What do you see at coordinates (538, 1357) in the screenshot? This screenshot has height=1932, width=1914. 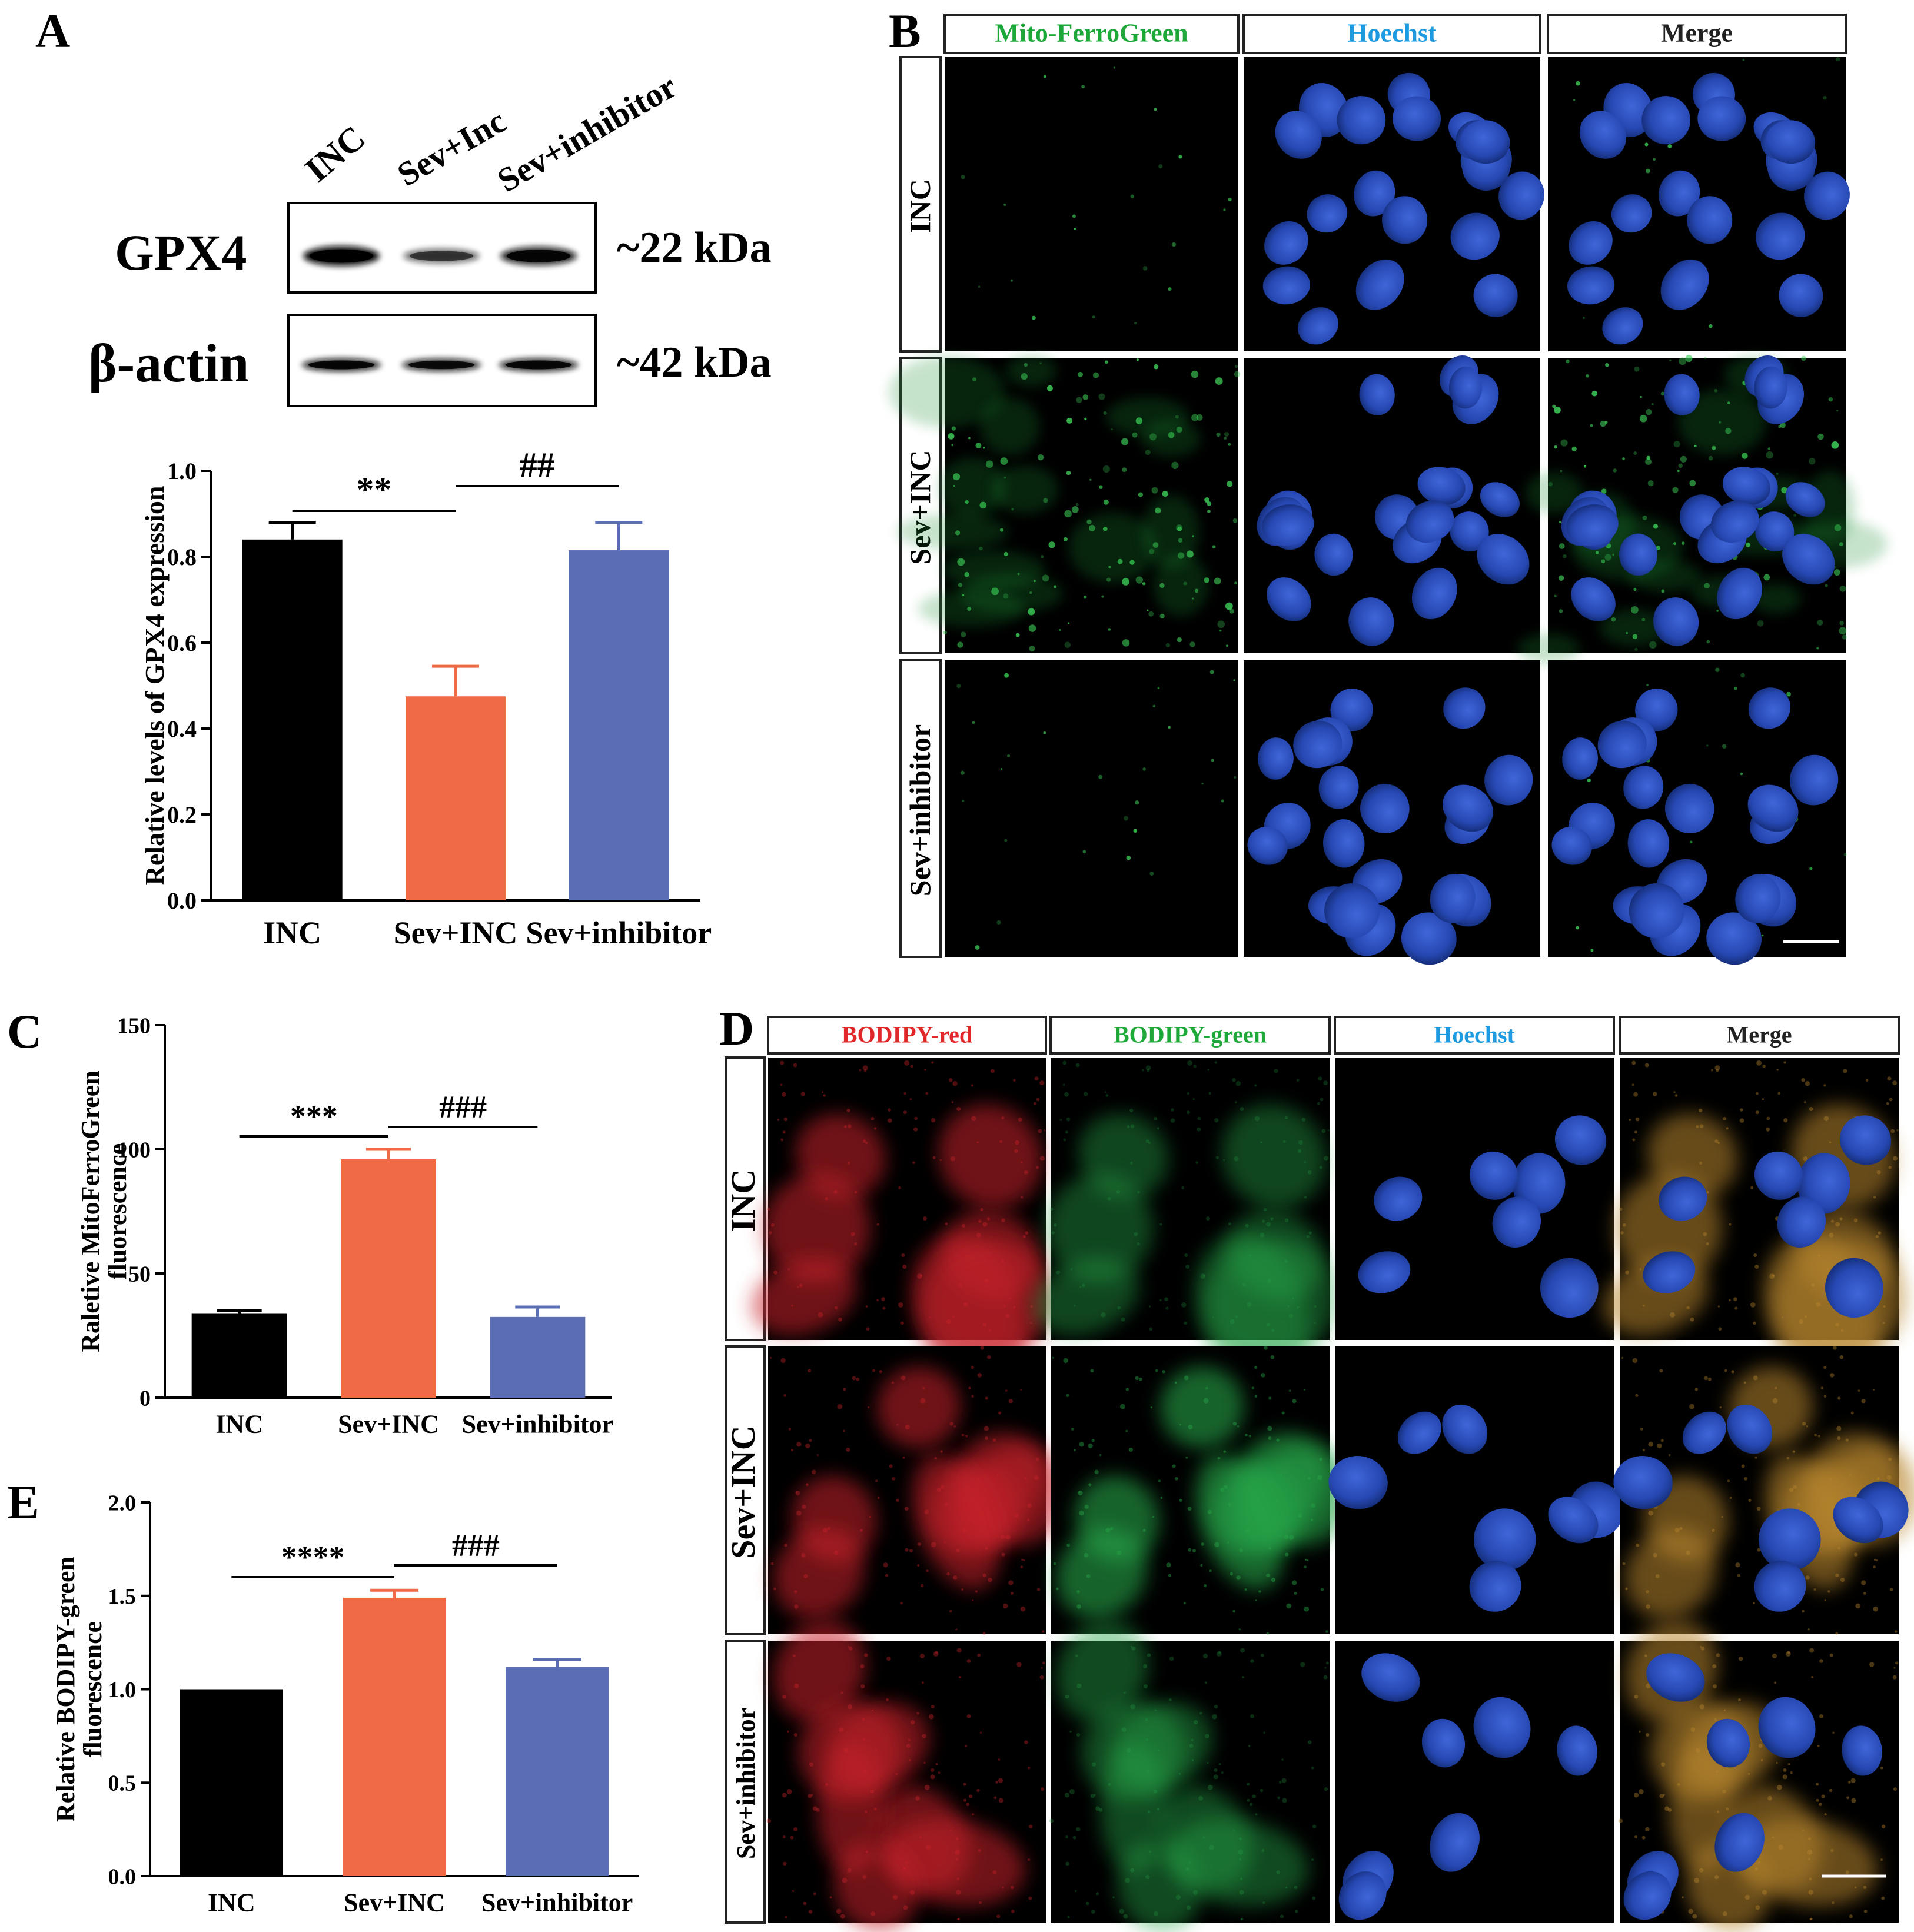 I see `bar` at bounding box center [538, 1357].